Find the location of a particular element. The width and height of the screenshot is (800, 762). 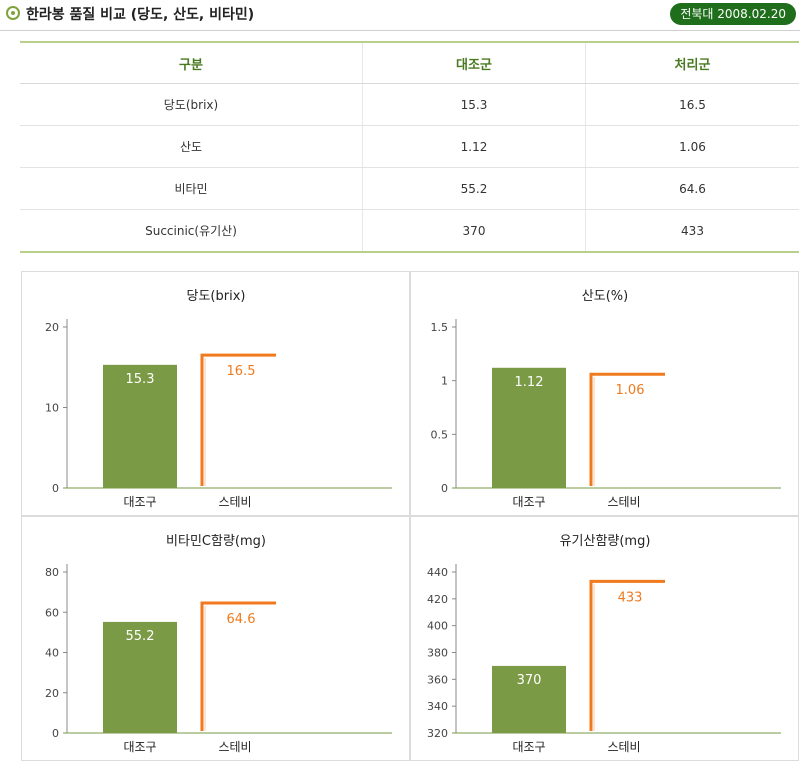

table-cell: 15.3 is located at coordinates (474, 104).